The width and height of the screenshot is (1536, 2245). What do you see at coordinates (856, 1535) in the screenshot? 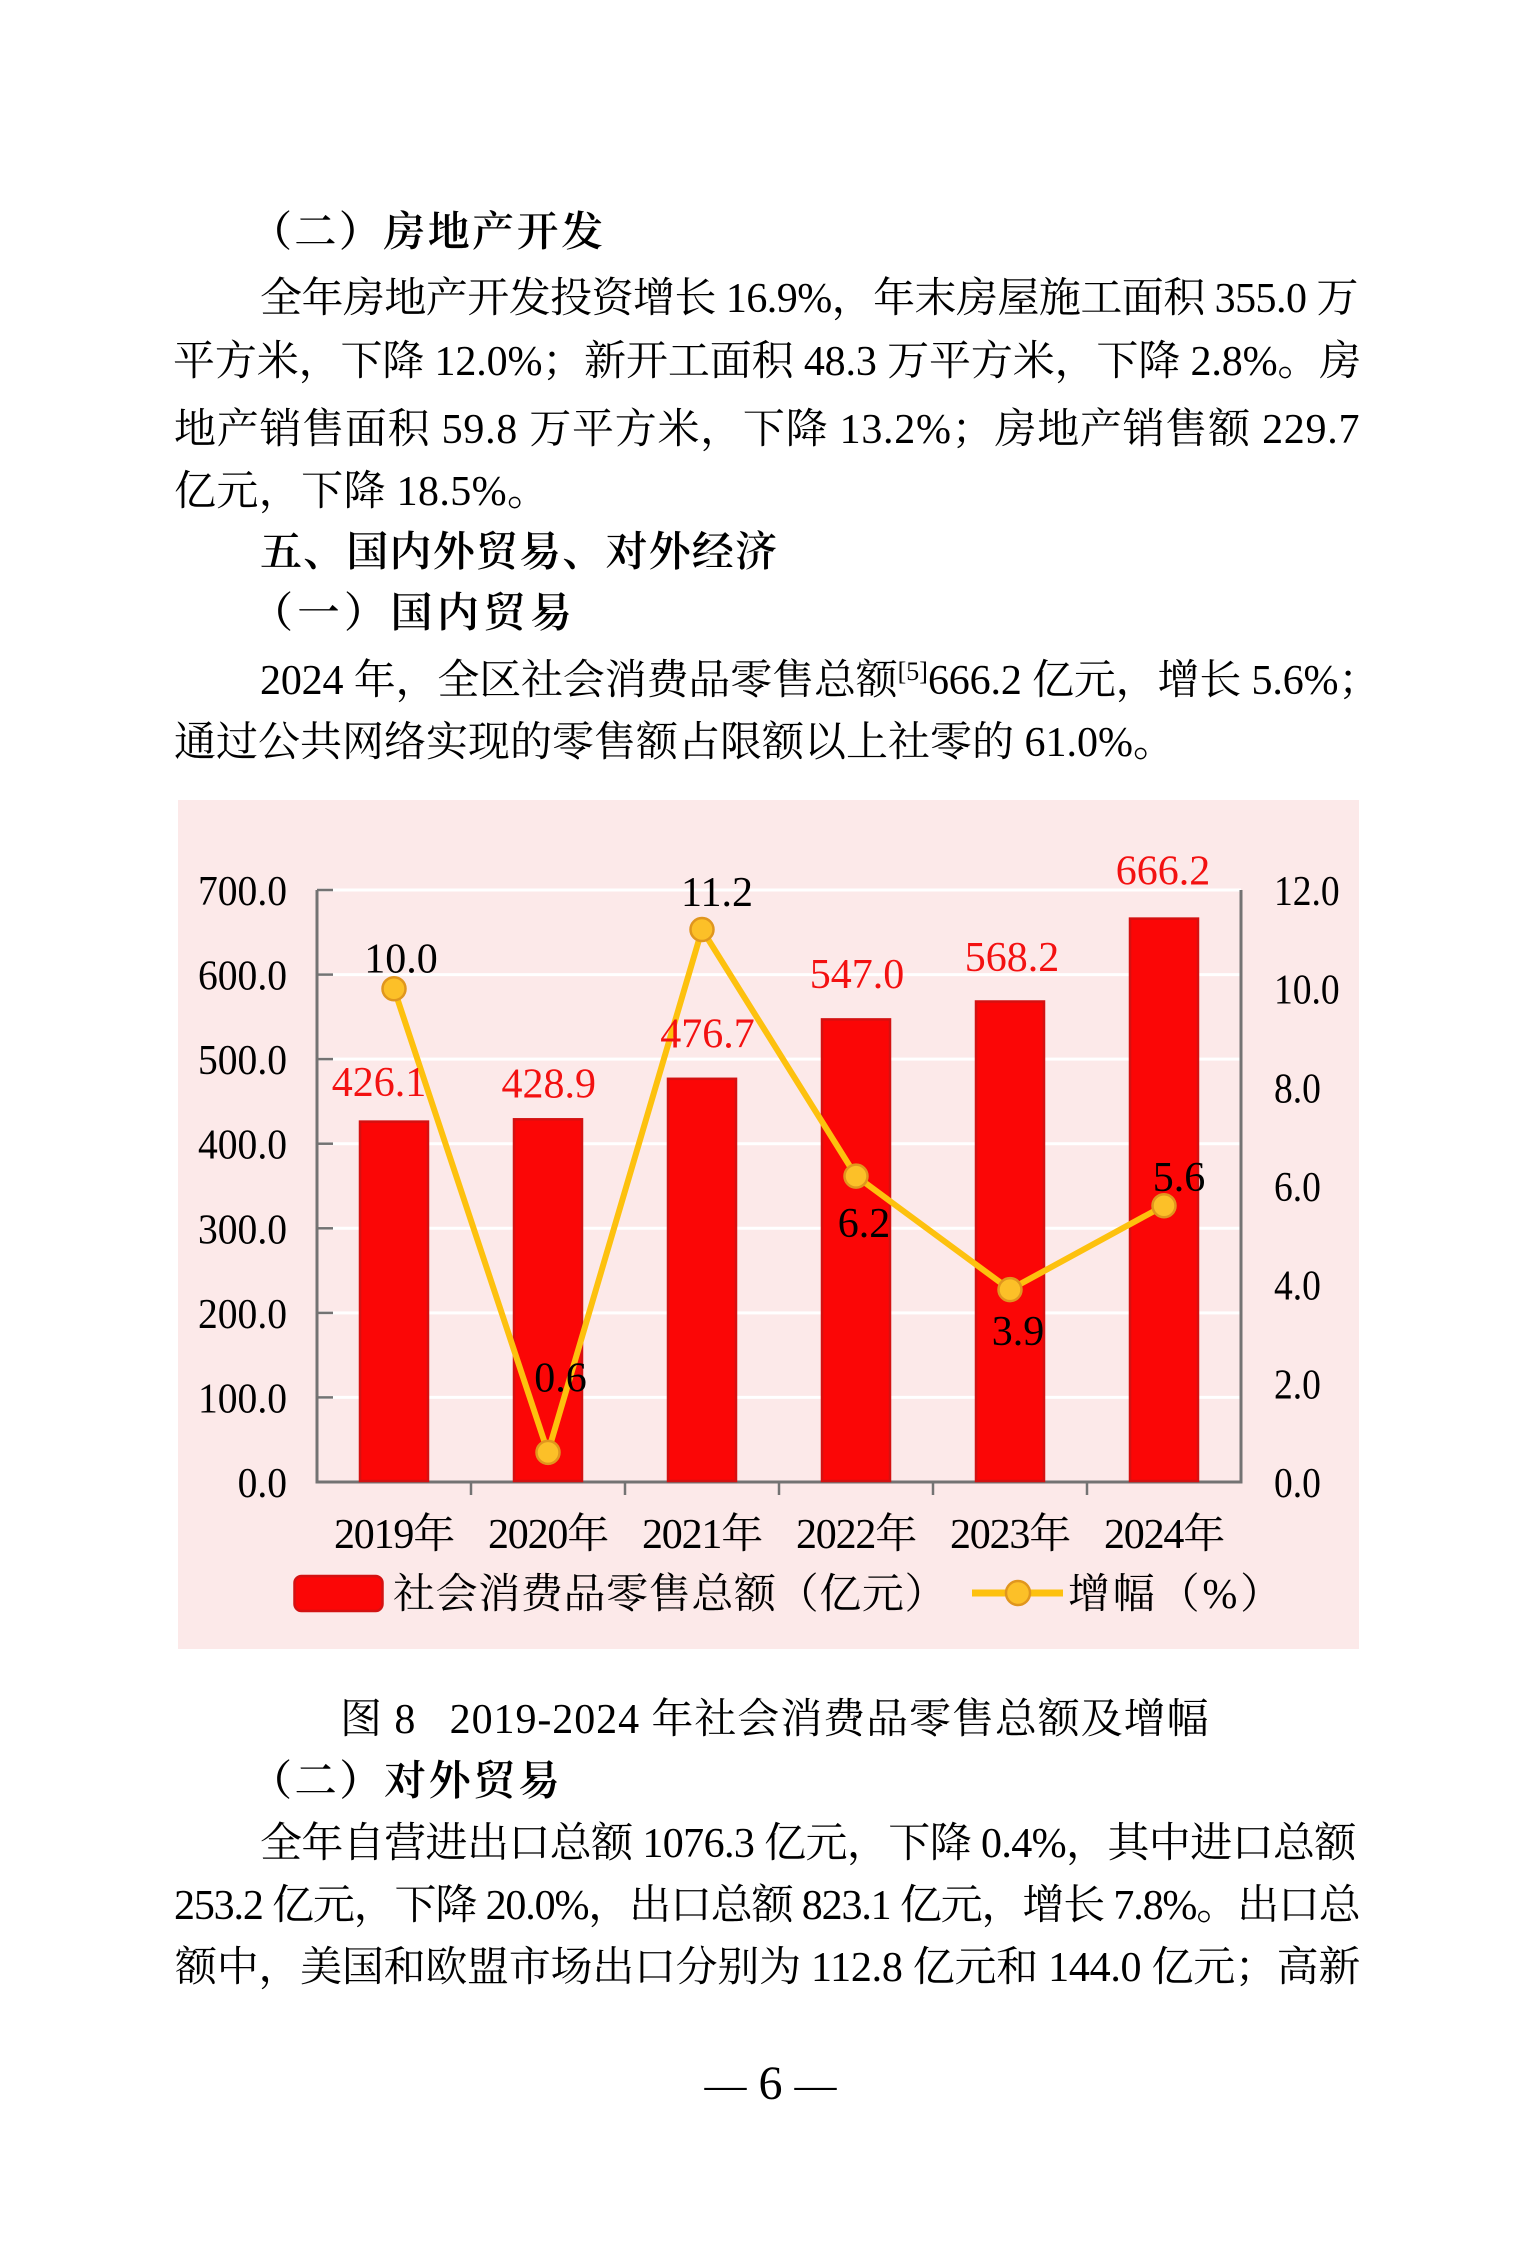
I see `svg-text: 2022年` at bounding box center [856, 1535].